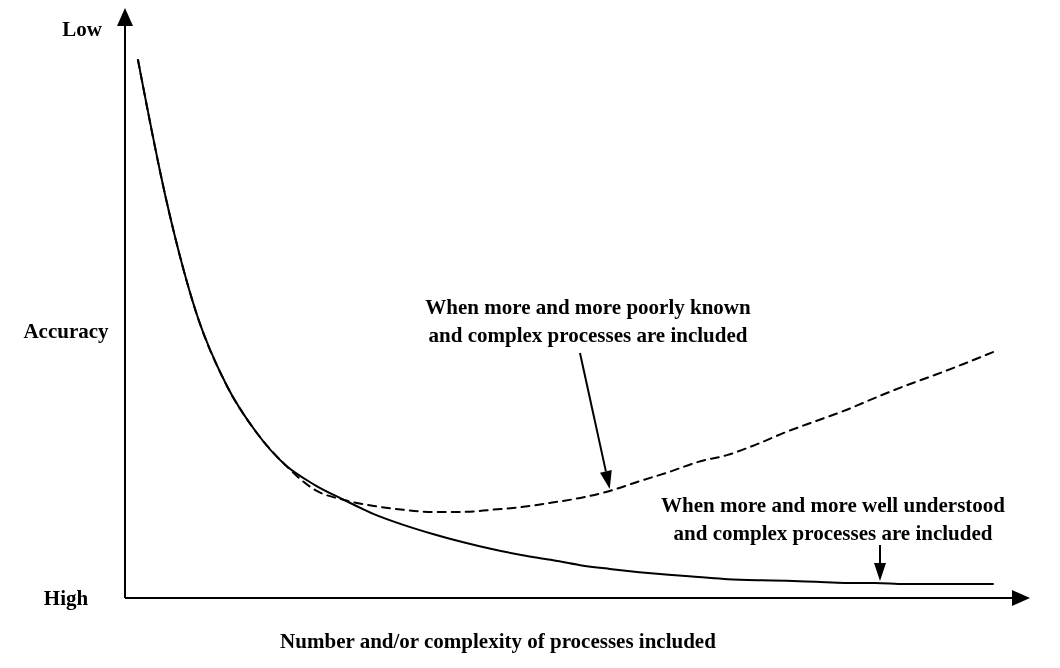 The image size is (1060, 668). What do you see at coordinates (82, 29) in the screenshot?
I see `text: Low` at bounding box center [82, 29].